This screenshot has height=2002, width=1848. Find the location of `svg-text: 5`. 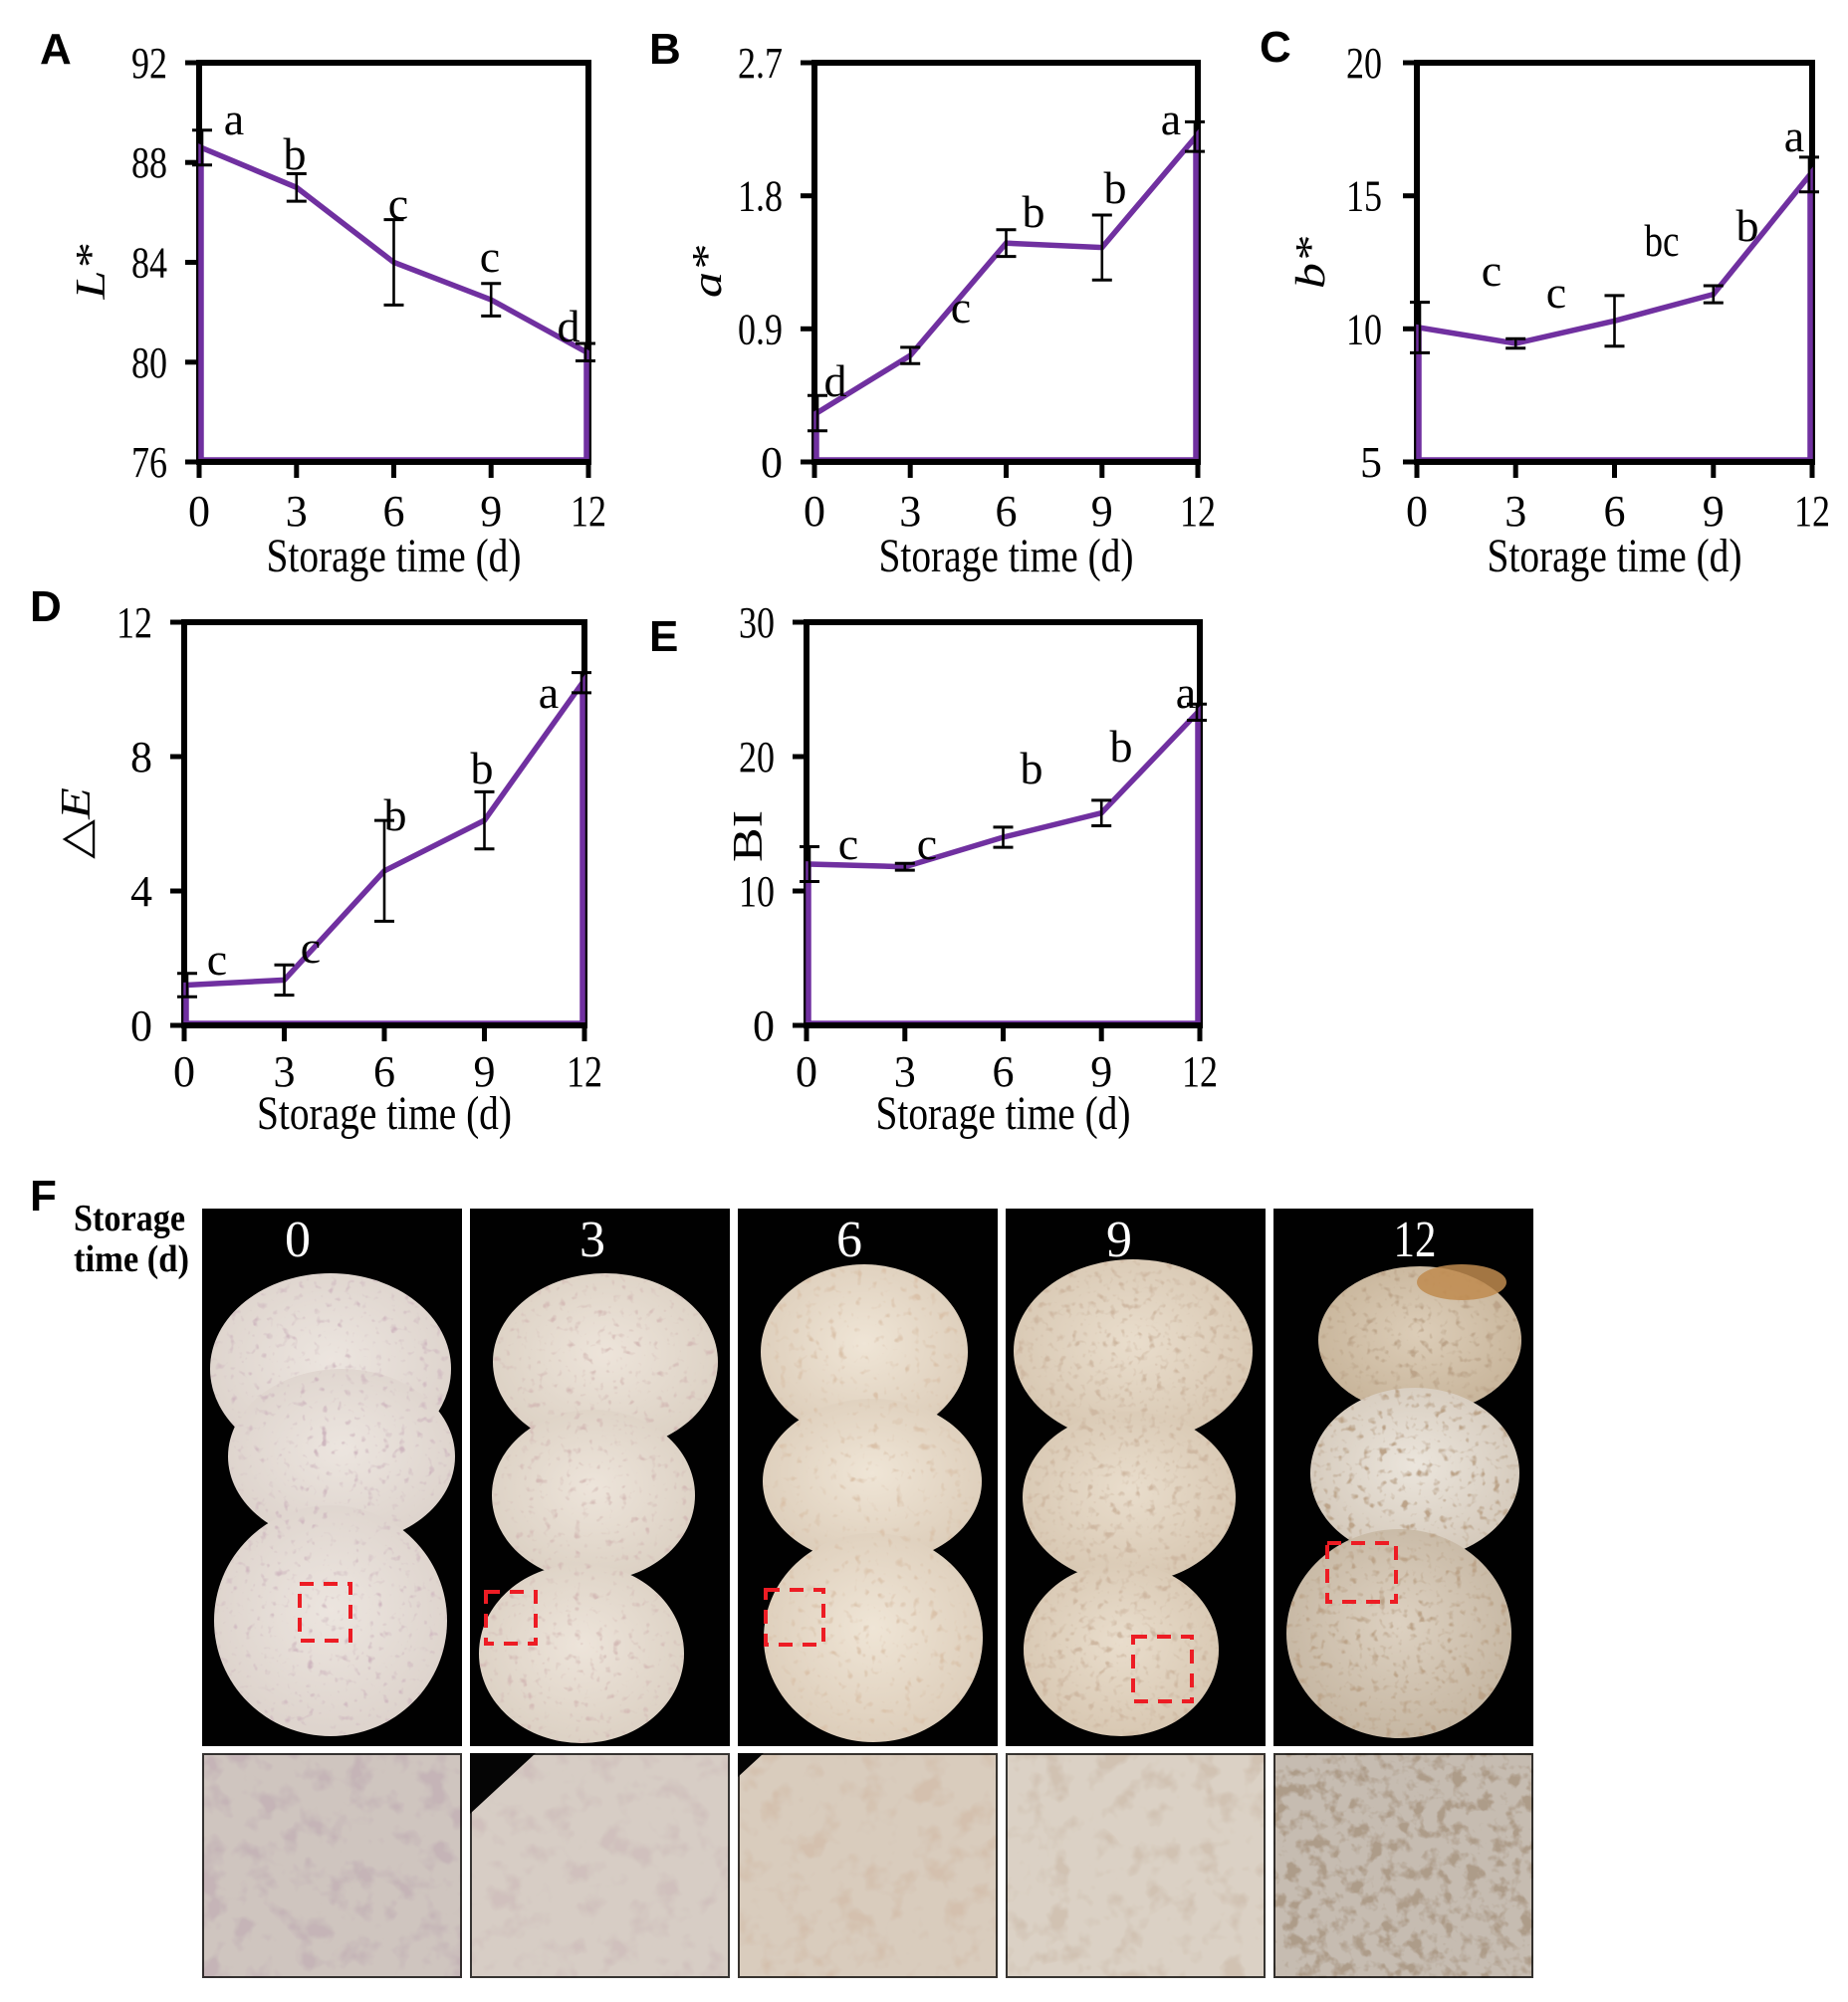

svg-text: 5 is located at coordinates (1371, 462).